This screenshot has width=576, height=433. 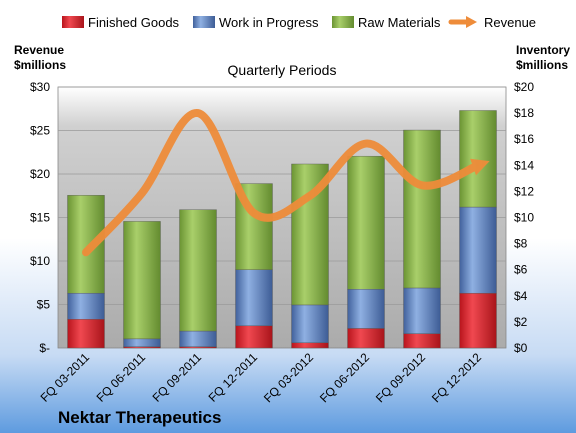 What do you see at coordinates (39, 50) in the screenshot?
I see `left-axis-title-line1: Revenue` at bounding box center [39, 50].